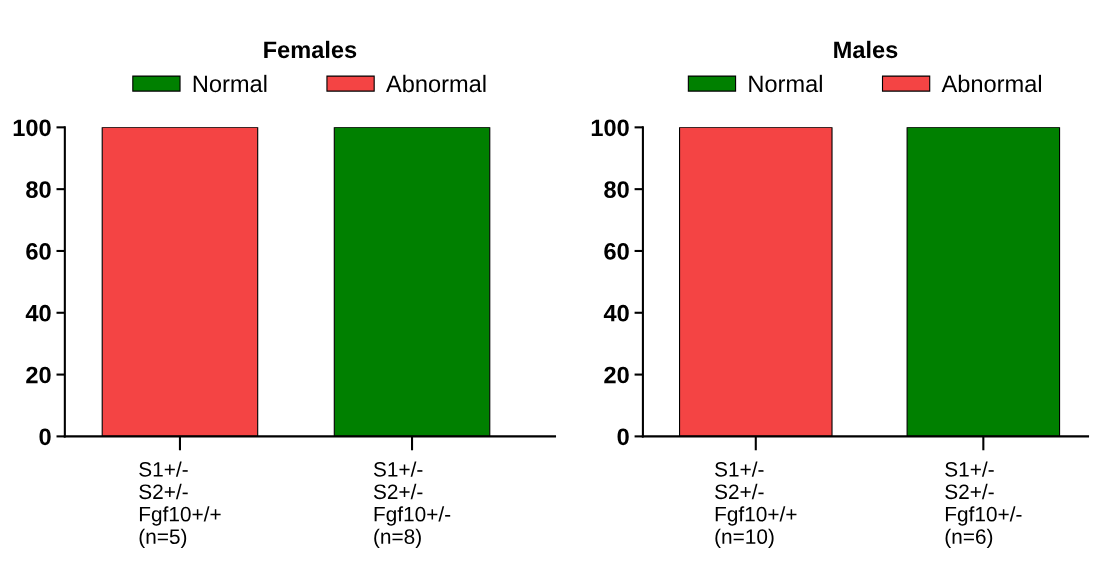 This screenshot has height=566, width=1099. What do you see at coordinates (983, 505) in the screenshot?
I see `x-tick-label: S1+/- S2+/- Fgf10+/- (n=6)` at bounding box center [983, 505].